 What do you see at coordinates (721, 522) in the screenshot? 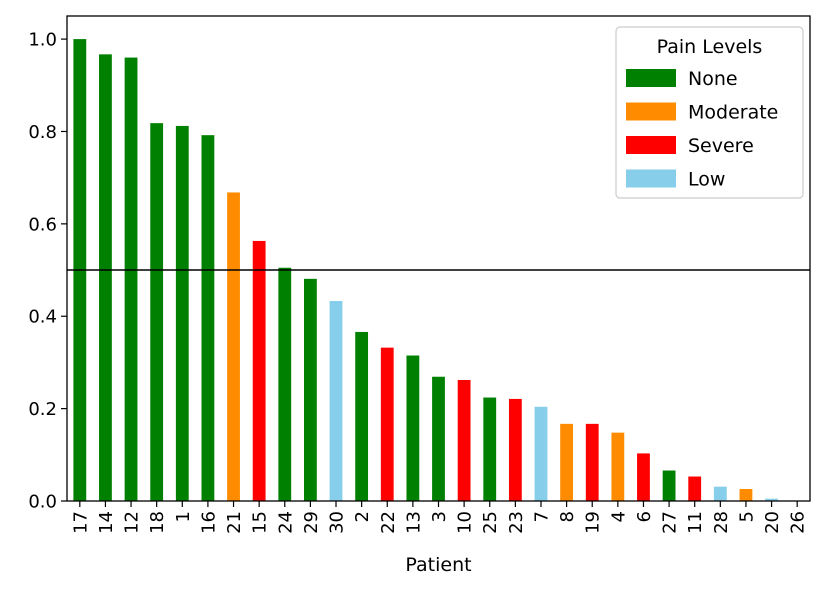
I see `x-tick-label: 28` at bounding box center [721, 522].